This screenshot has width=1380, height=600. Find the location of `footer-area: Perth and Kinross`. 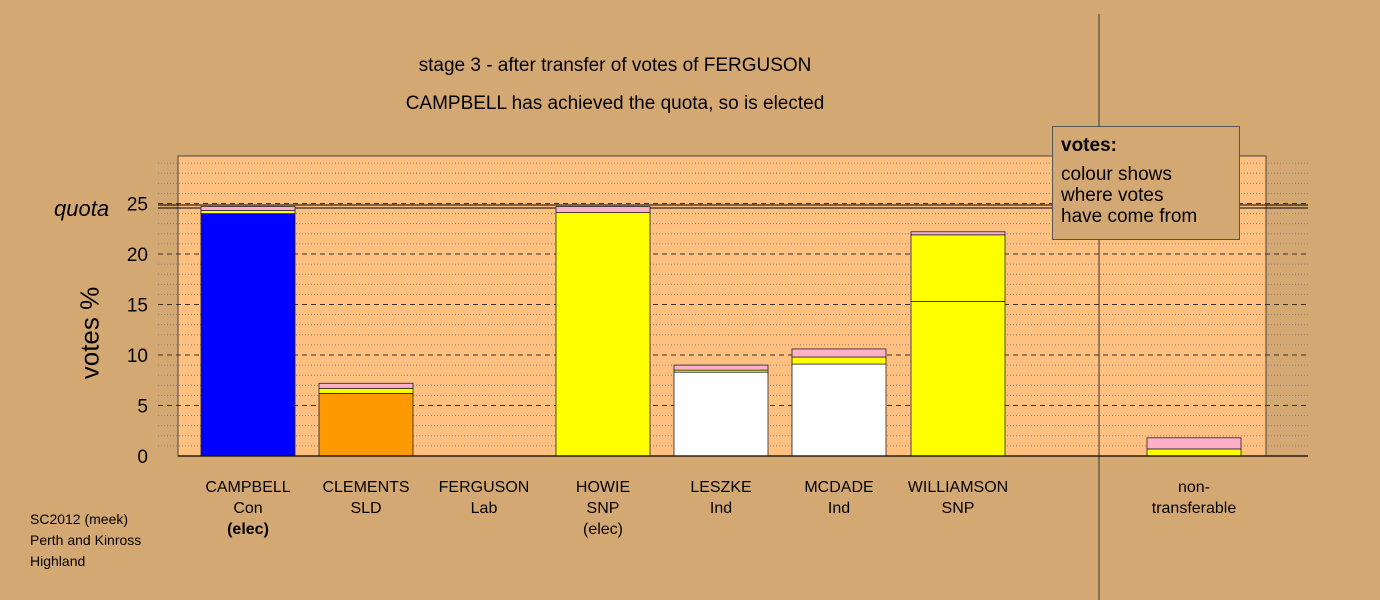

footer-area: Perth and Kinross is located at coordinates (86, 540).